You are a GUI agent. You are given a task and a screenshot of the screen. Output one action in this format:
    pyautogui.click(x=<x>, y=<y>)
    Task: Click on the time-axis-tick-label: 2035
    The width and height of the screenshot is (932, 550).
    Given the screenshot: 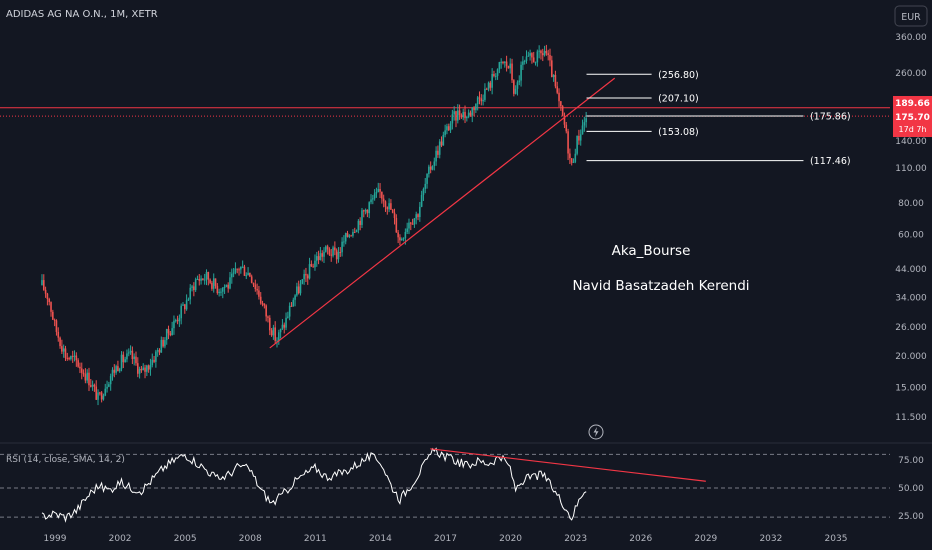 What is the action you would take?
    pyautogui.click(x=836, y=539)
    